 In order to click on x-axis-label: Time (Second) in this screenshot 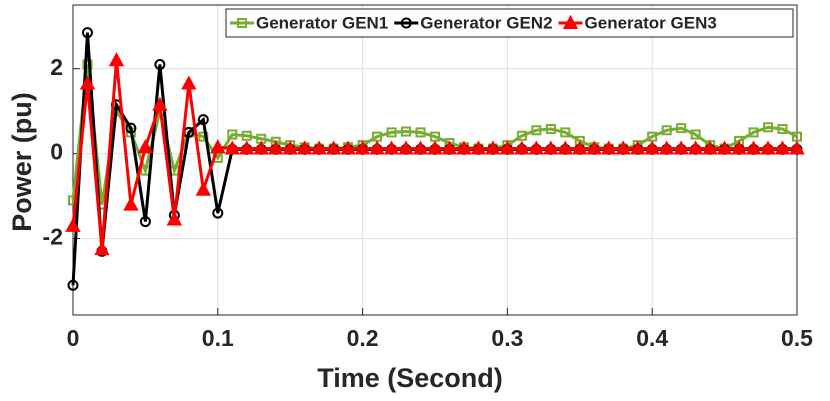, I will do `click(410, 378)`.